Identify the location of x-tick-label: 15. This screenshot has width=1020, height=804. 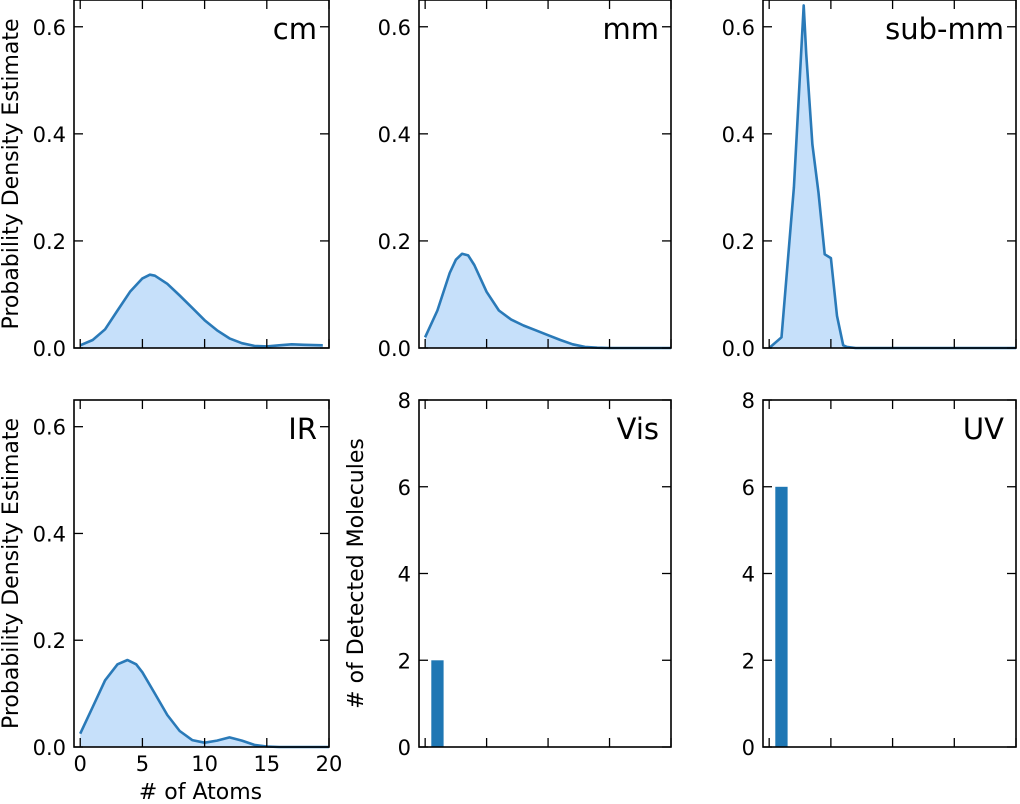
(266, 764).